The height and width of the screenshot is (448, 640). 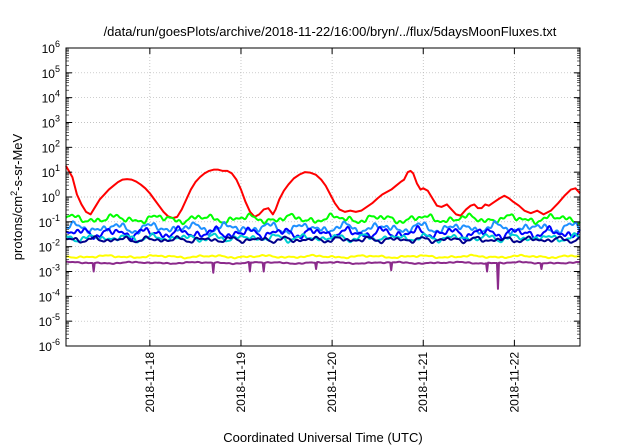 I want to click on y-tick-label: 10⁴, so click(x=51, y=97).